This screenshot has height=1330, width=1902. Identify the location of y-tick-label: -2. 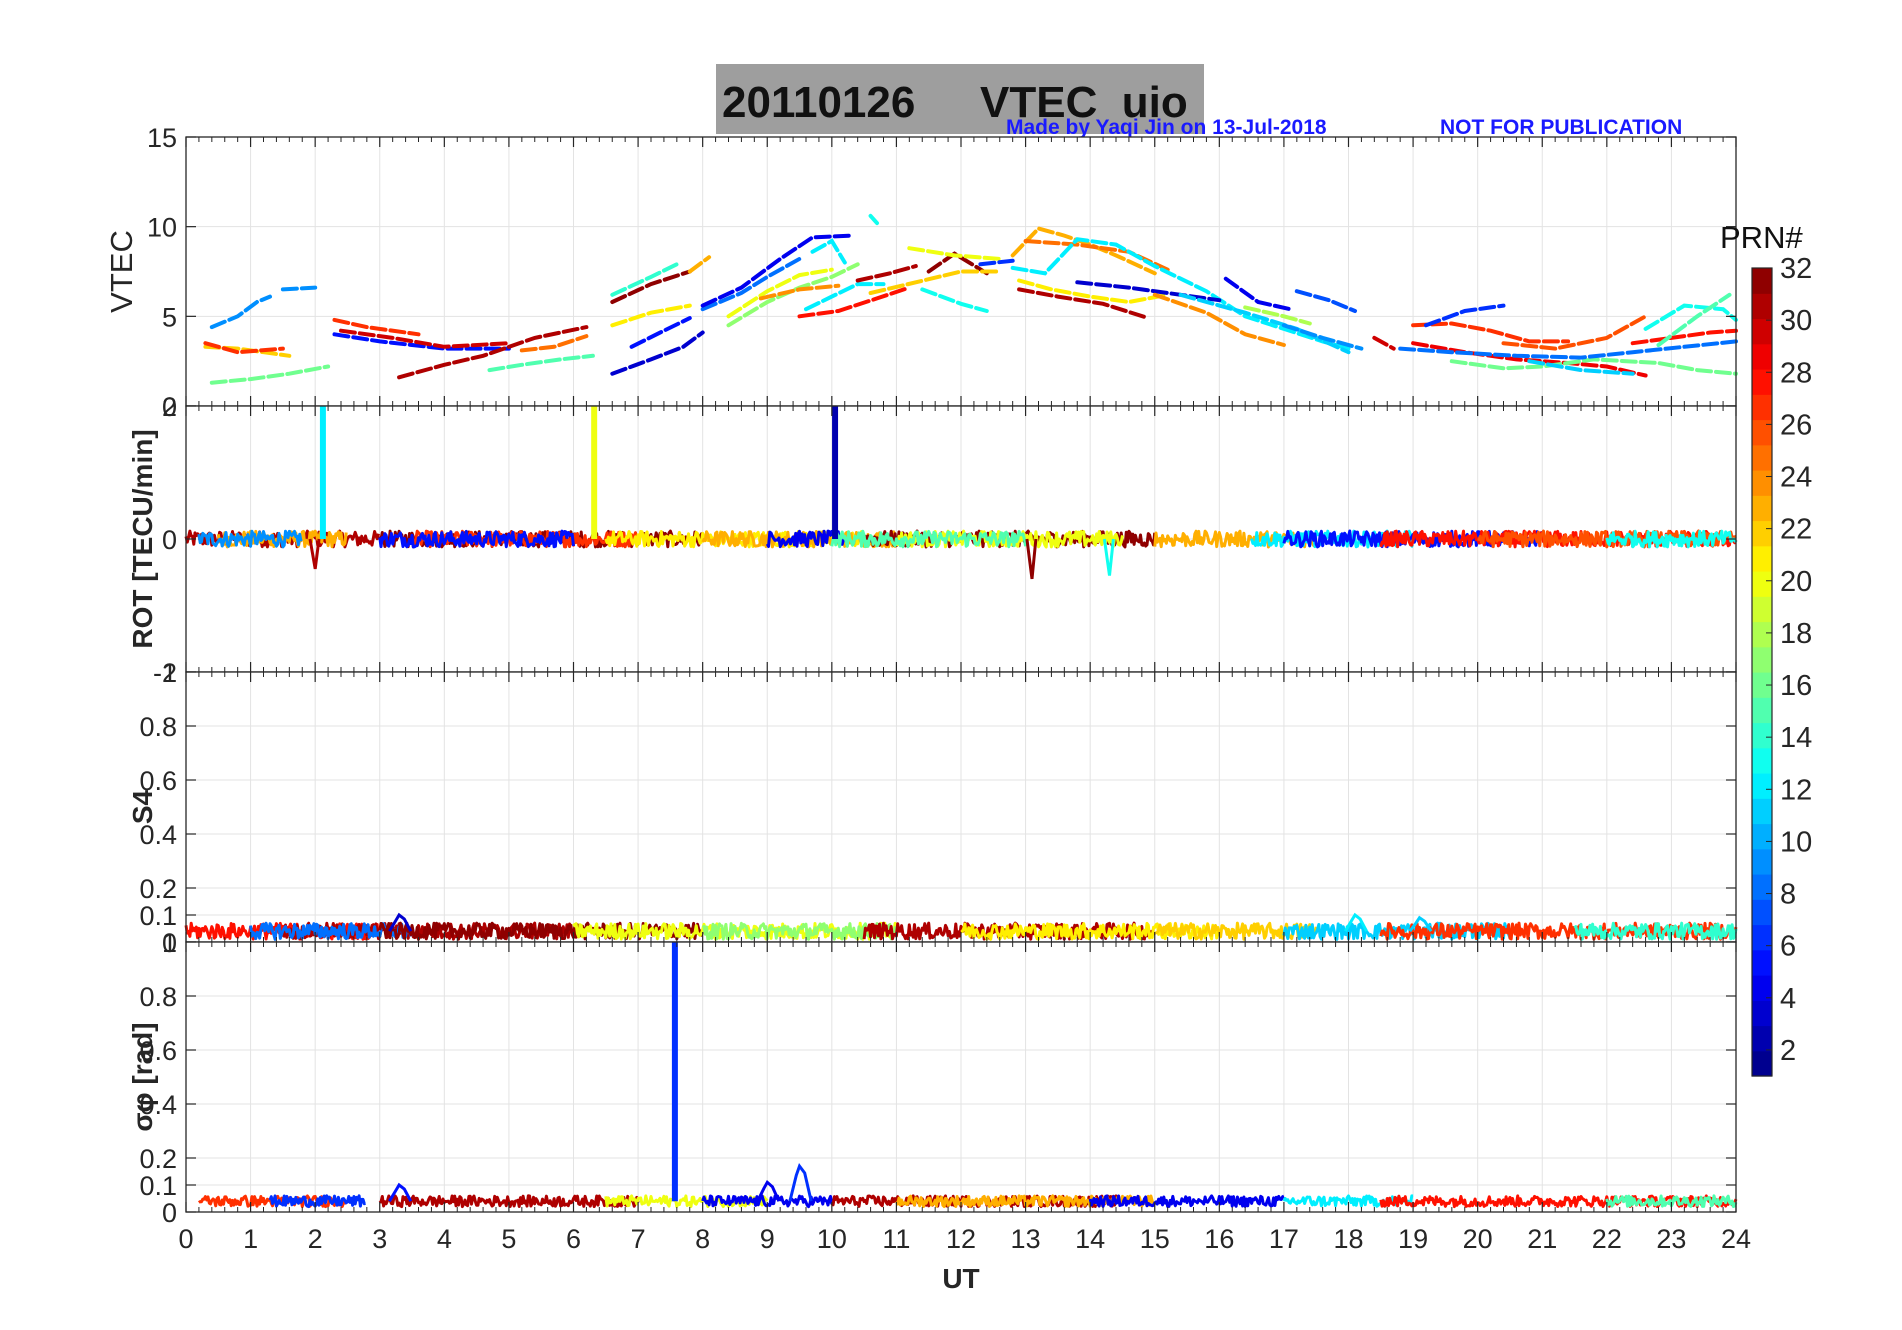
(165, 673).